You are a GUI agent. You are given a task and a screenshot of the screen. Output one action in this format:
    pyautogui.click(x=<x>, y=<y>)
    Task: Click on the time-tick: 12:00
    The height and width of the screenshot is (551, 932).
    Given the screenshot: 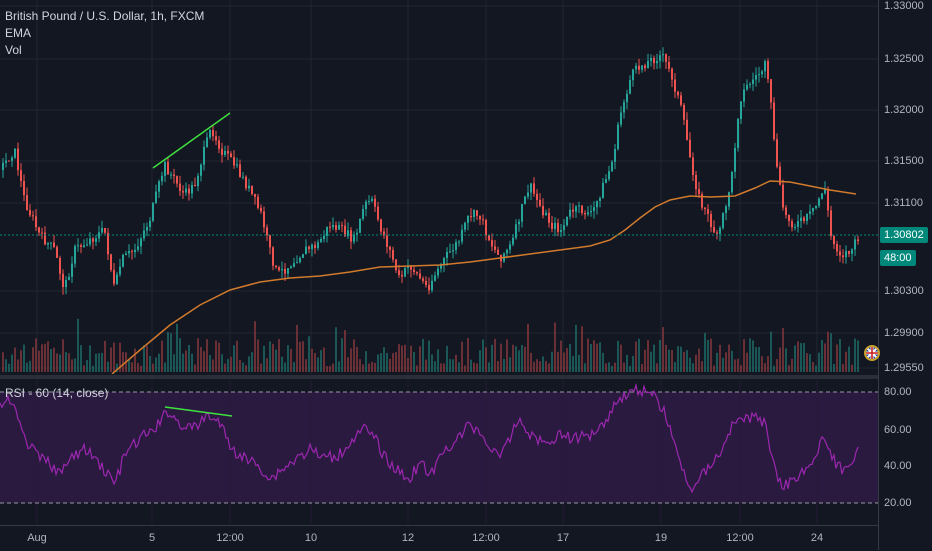 What is the action you would take?
    pyautogui.click(x=486, y=538)
    